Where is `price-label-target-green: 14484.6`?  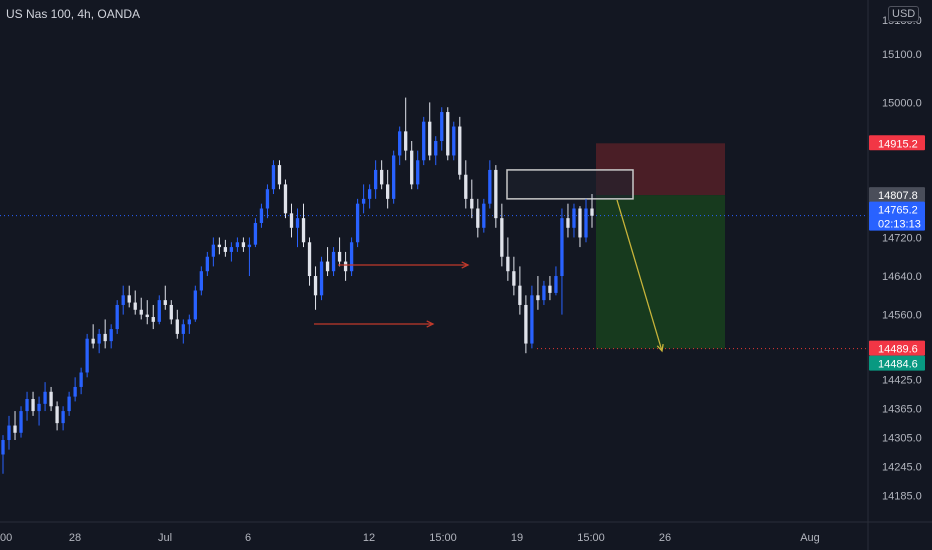
price-label-target-green: 14484.6 is located at coordinates (897, 363).